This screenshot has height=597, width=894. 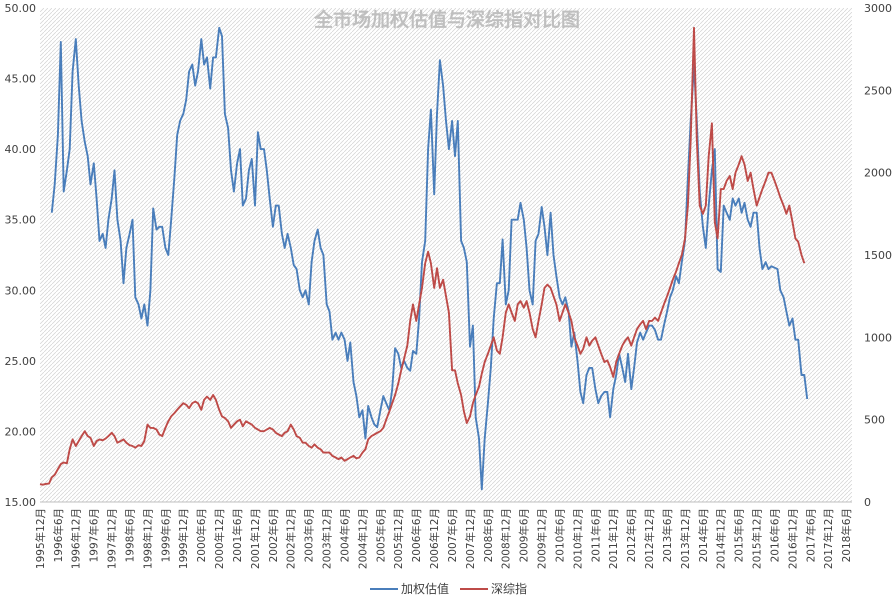 I want to click on x-tick-label: 1997年6月, so click(x=94, y=535).